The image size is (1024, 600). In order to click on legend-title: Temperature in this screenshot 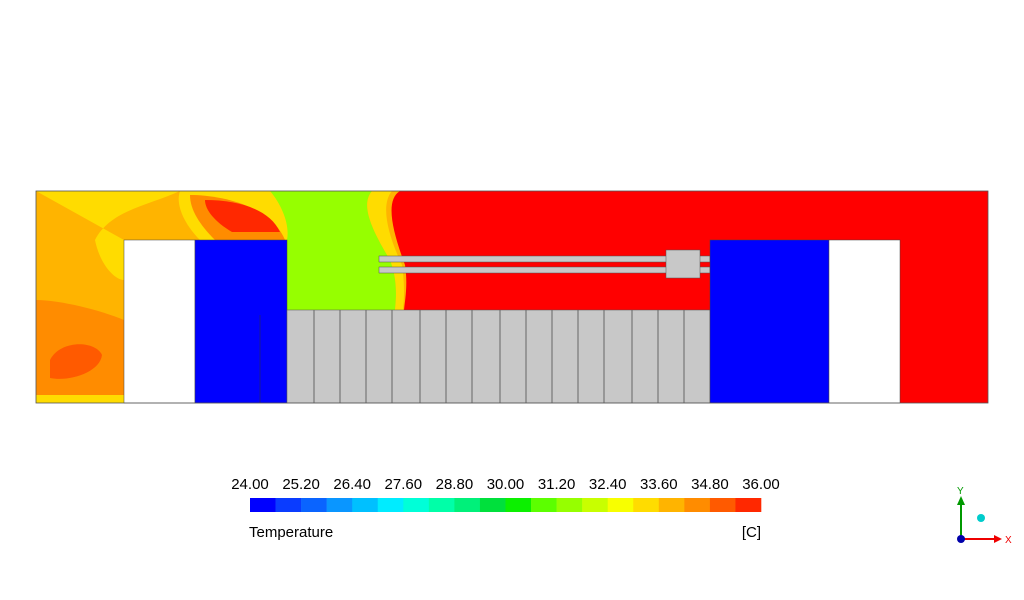, I will do `click(291, 532)`.